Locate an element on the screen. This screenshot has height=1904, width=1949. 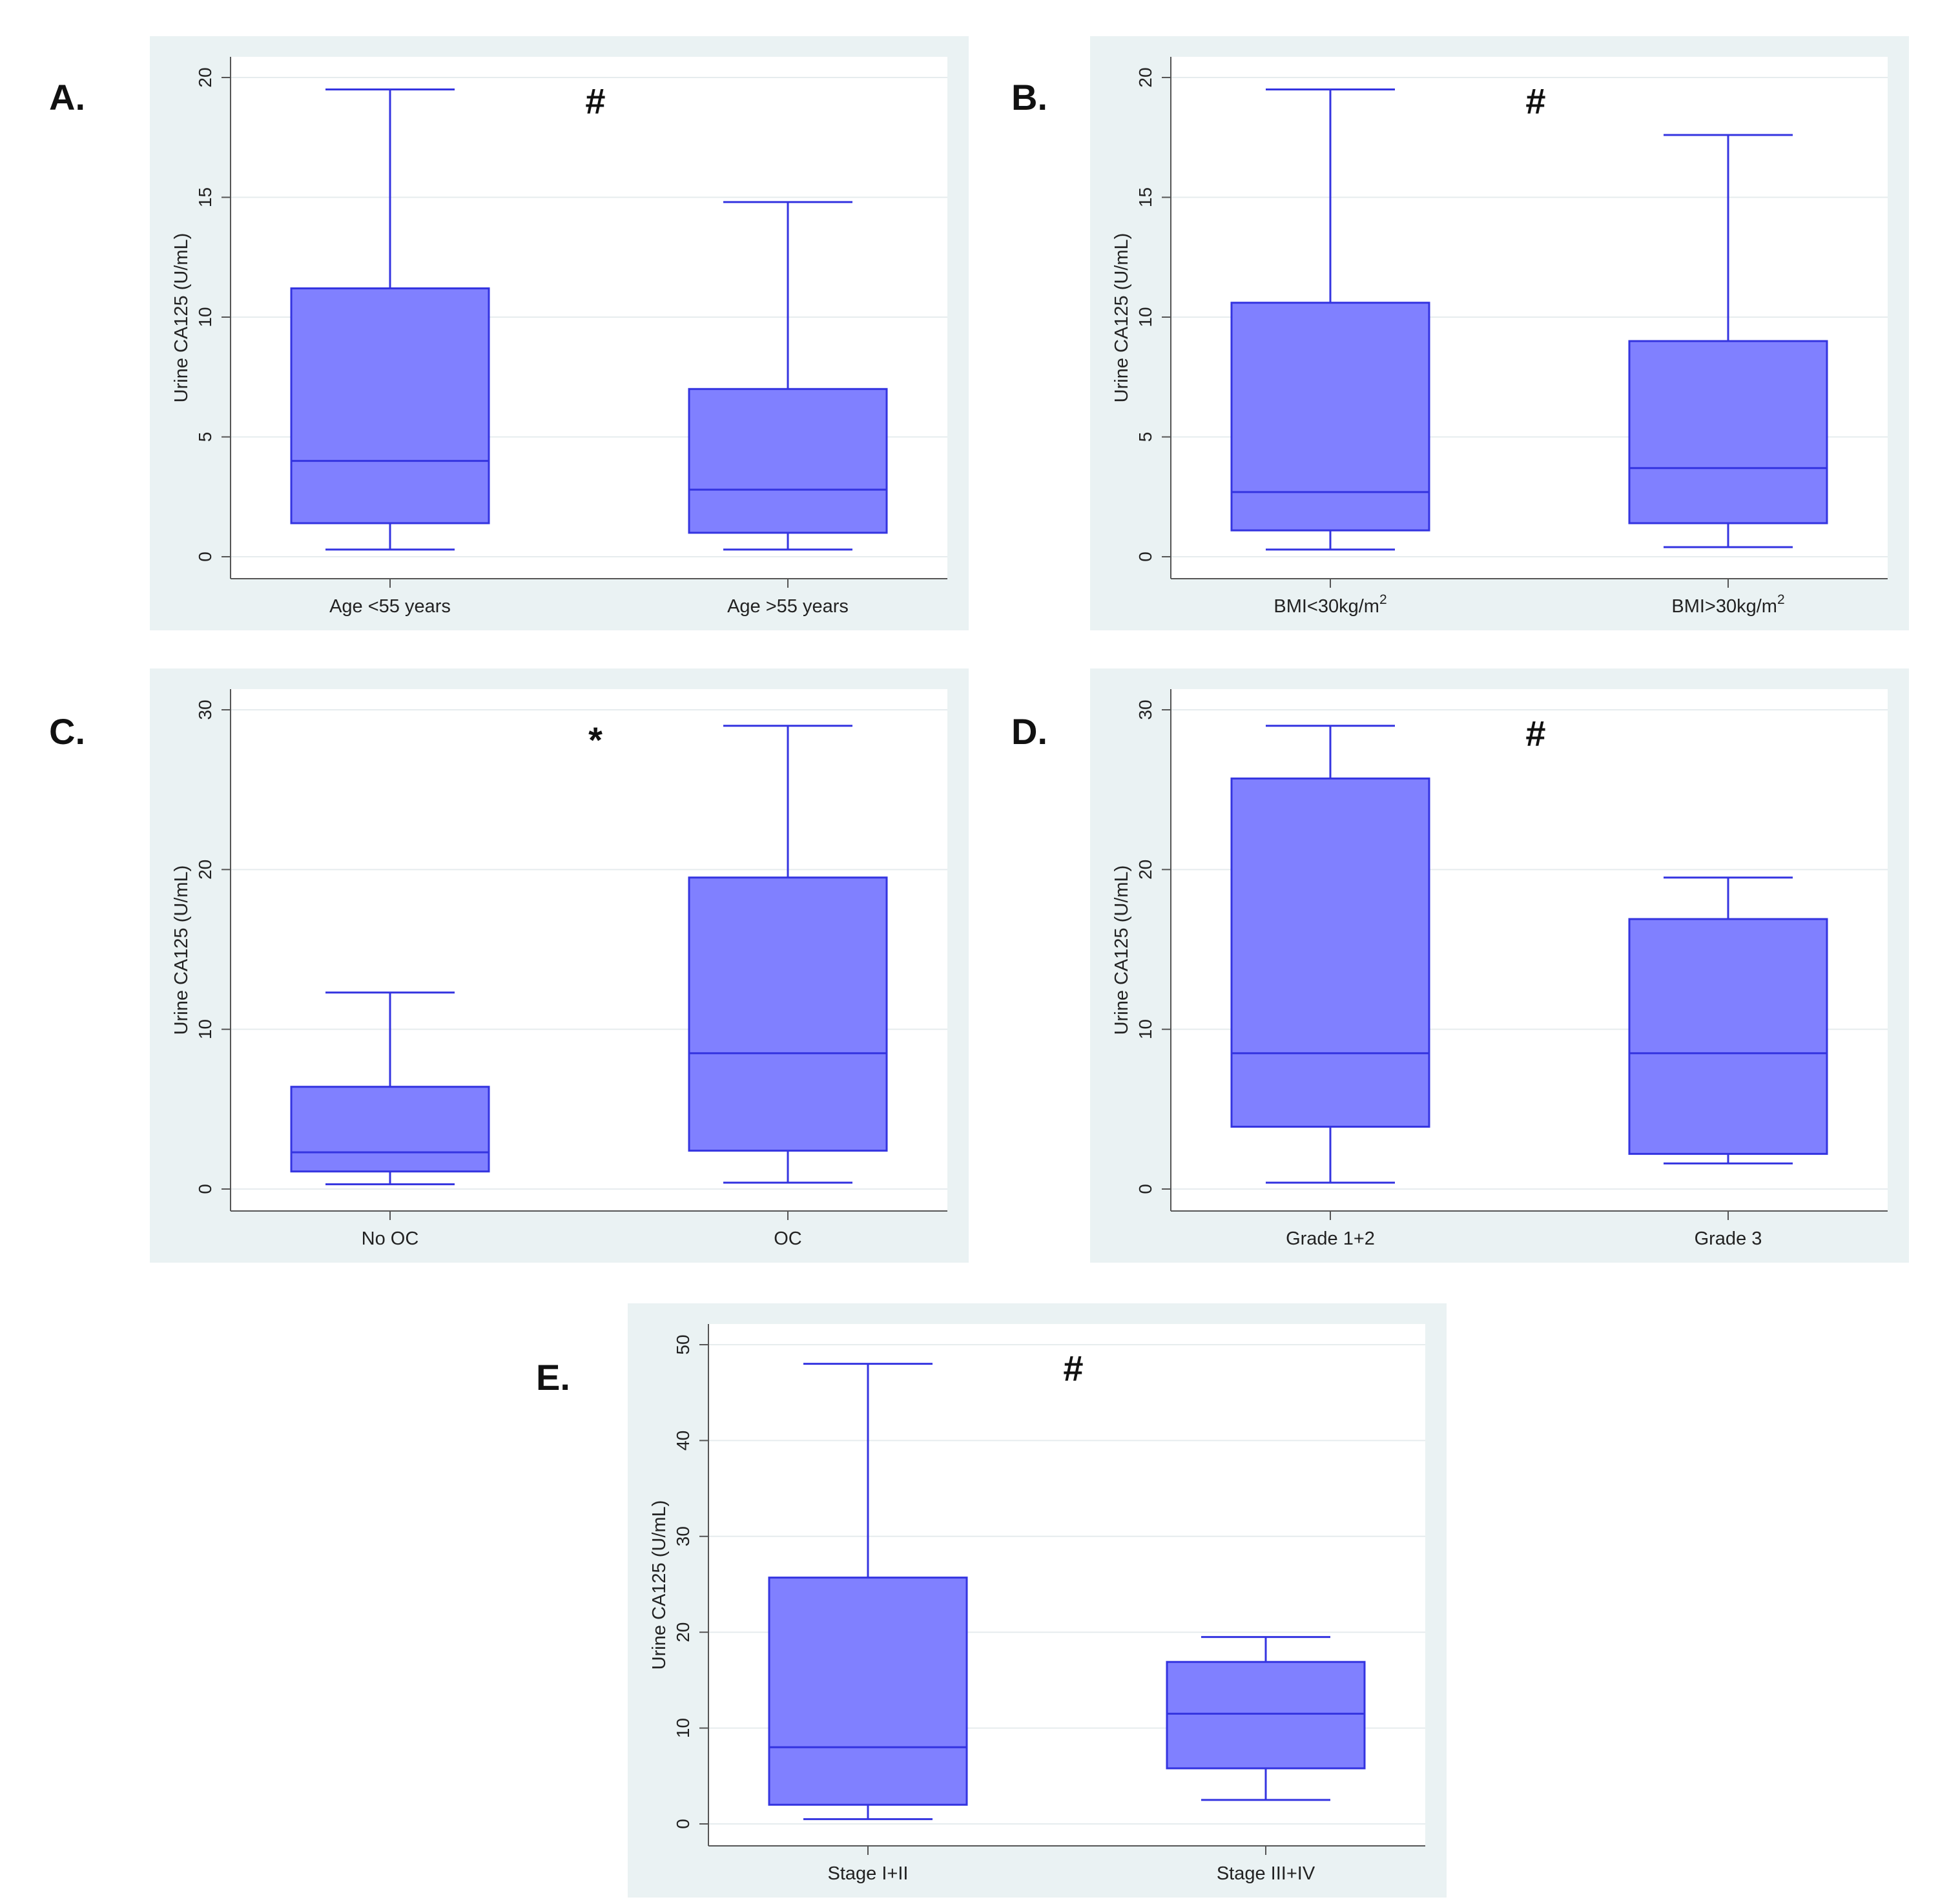
x-tick-label-0: BMI<30kg/m2 is located at coordinates (1331, 604).